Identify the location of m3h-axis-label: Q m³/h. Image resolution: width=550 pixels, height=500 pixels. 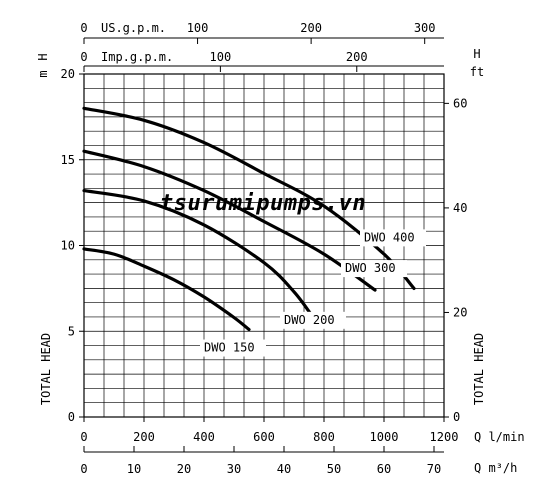
(495, 468).